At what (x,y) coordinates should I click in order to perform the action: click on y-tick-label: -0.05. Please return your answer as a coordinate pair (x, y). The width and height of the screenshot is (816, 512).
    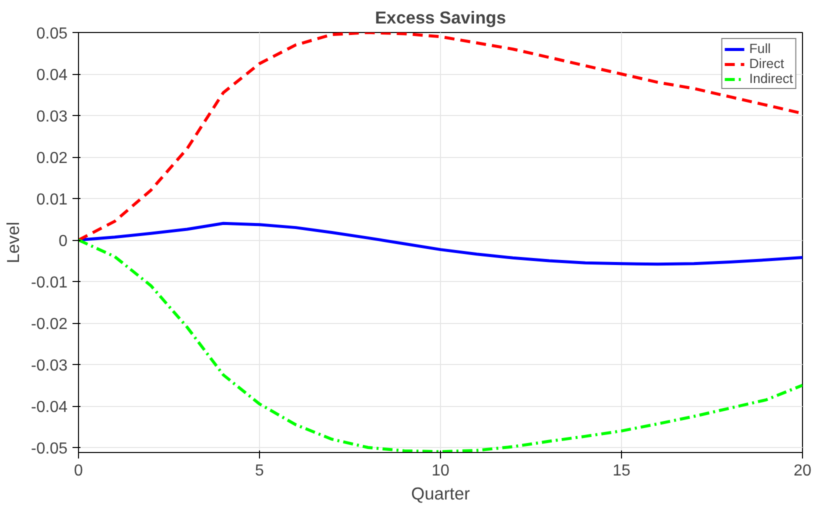
    Looking at the image, I should click on (49, 449).